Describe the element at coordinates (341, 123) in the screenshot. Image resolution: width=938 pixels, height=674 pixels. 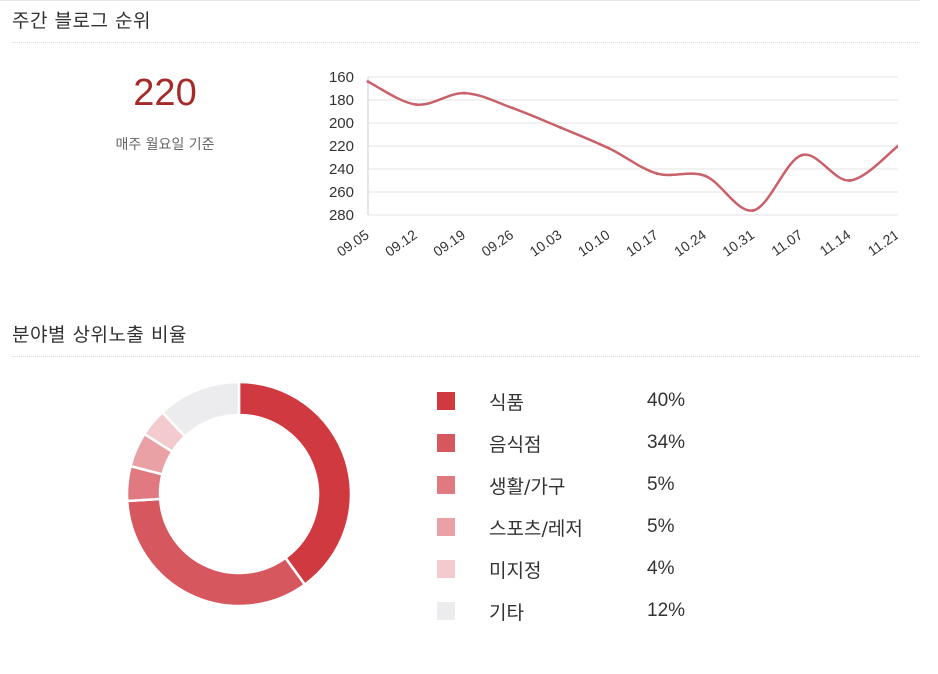
I see `y-tick-label: 200` at that location.